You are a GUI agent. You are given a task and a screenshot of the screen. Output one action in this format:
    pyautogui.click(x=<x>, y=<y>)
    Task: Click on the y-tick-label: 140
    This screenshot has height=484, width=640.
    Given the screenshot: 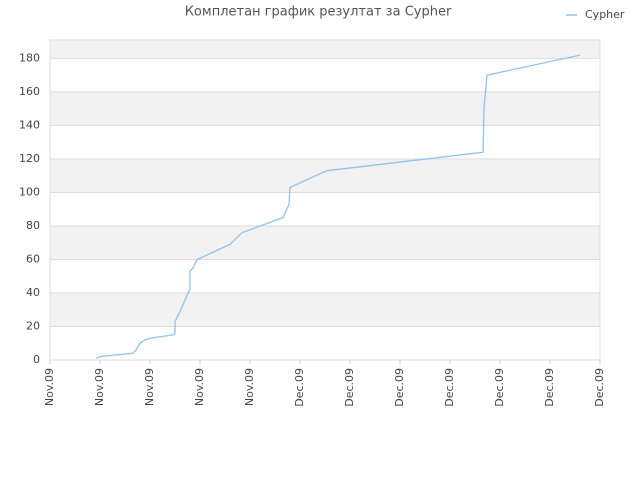 What is the action you would take?
    pyautogui.click(x=29, y=124)
    